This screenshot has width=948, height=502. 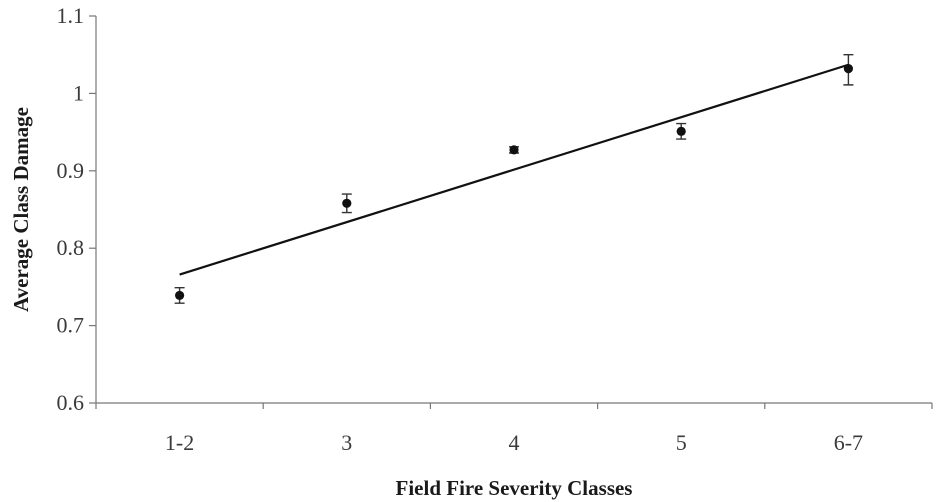 I want to click on y-tick-label: 1.1, so click(x=71, y=15).